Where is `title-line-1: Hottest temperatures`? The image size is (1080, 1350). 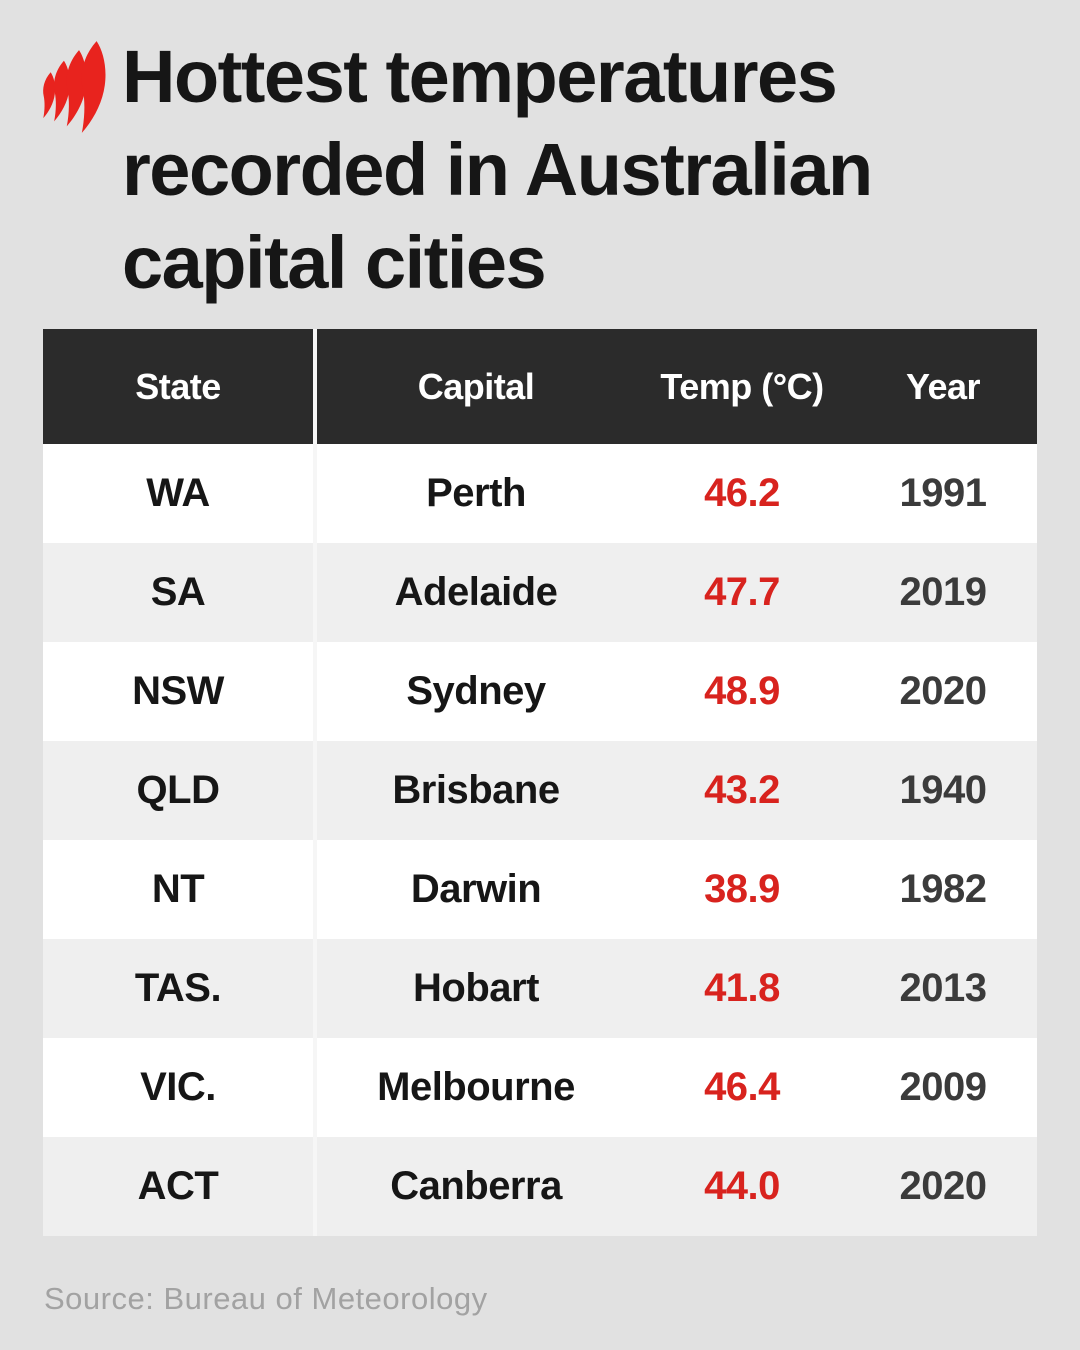 title-line-1: Hottest temperatures is located at coordinates (480, 76).